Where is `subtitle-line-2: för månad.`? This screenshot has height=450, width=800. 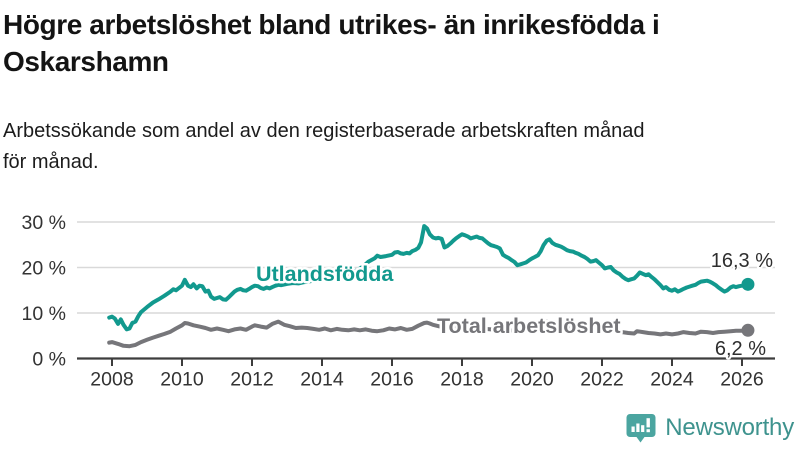
subtitle-line-2: för månad. is located at coordinates (51, 162).